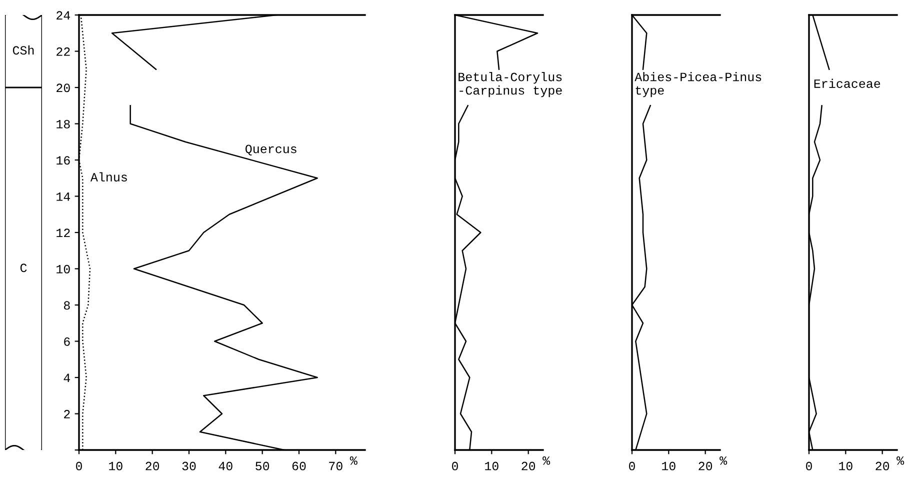  What do you see at coordinates (510, 85) in the screenshot?
I see `annotation: Betula-Corylus -Carpinus type` at bounding box center [510, 85].